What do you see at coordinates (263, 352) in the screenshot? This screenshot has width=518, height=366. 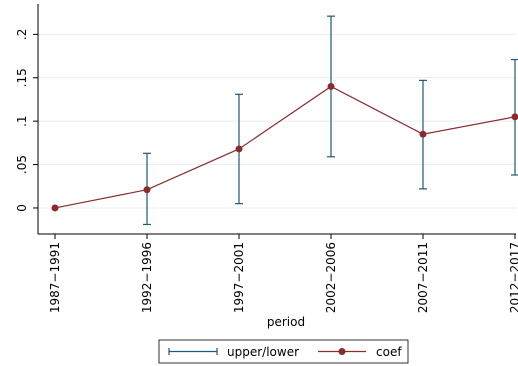 I see `legend-label-errorbar: upper/lower` at bounding box center [263, 352].